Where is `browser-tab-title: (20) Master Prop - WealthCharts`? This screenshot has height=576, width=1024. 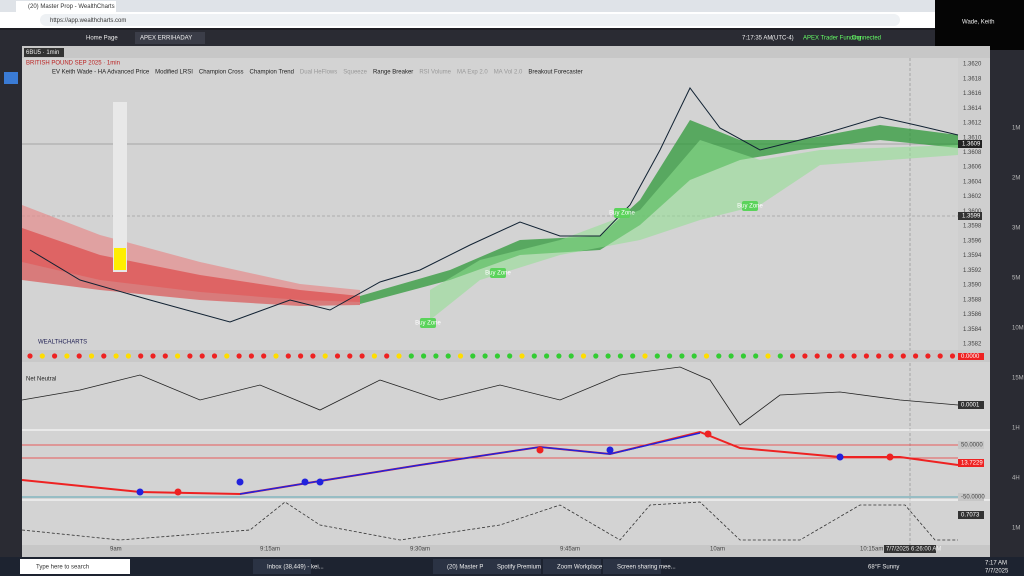 browser-tab-title: (20) Master Prop - WealthCharts is located at coordinates (71, 7).